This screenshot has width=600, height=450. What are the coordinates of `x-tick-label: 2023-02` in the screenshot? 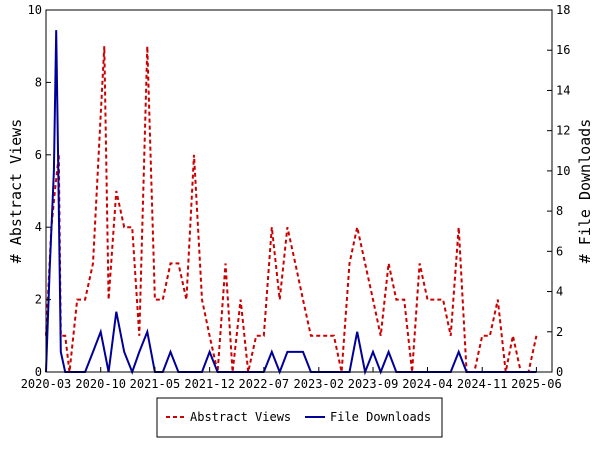 It's located at (319, 384).